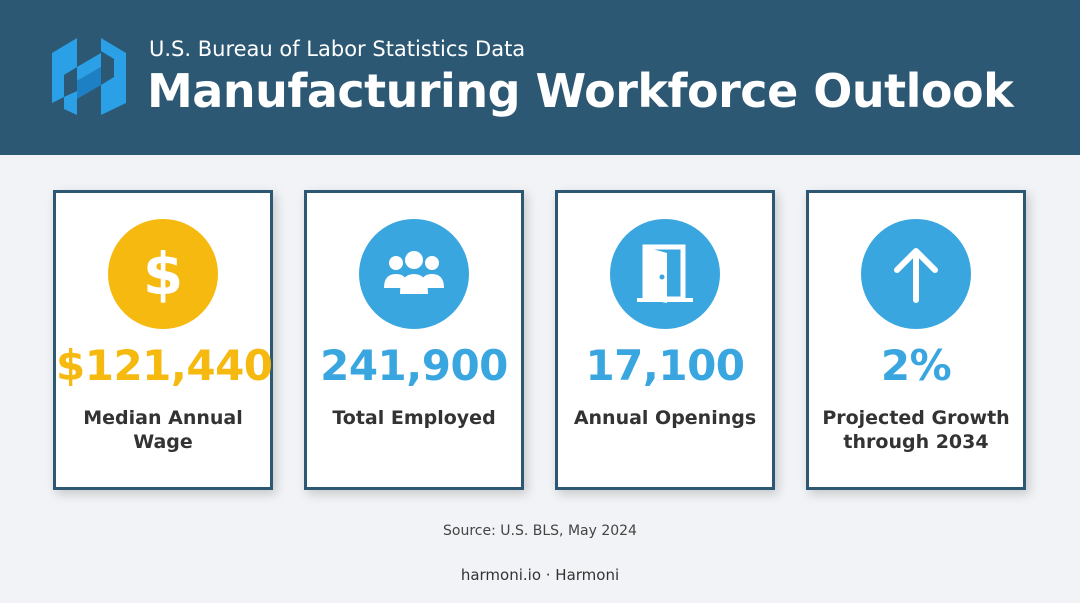 This screenshot has height=603, width=1080. Describe the element at coordinates (163, 340) in the screenshot. I see `stat-card-median-wage: $ $121,440 Median Annual Wage` at that location.